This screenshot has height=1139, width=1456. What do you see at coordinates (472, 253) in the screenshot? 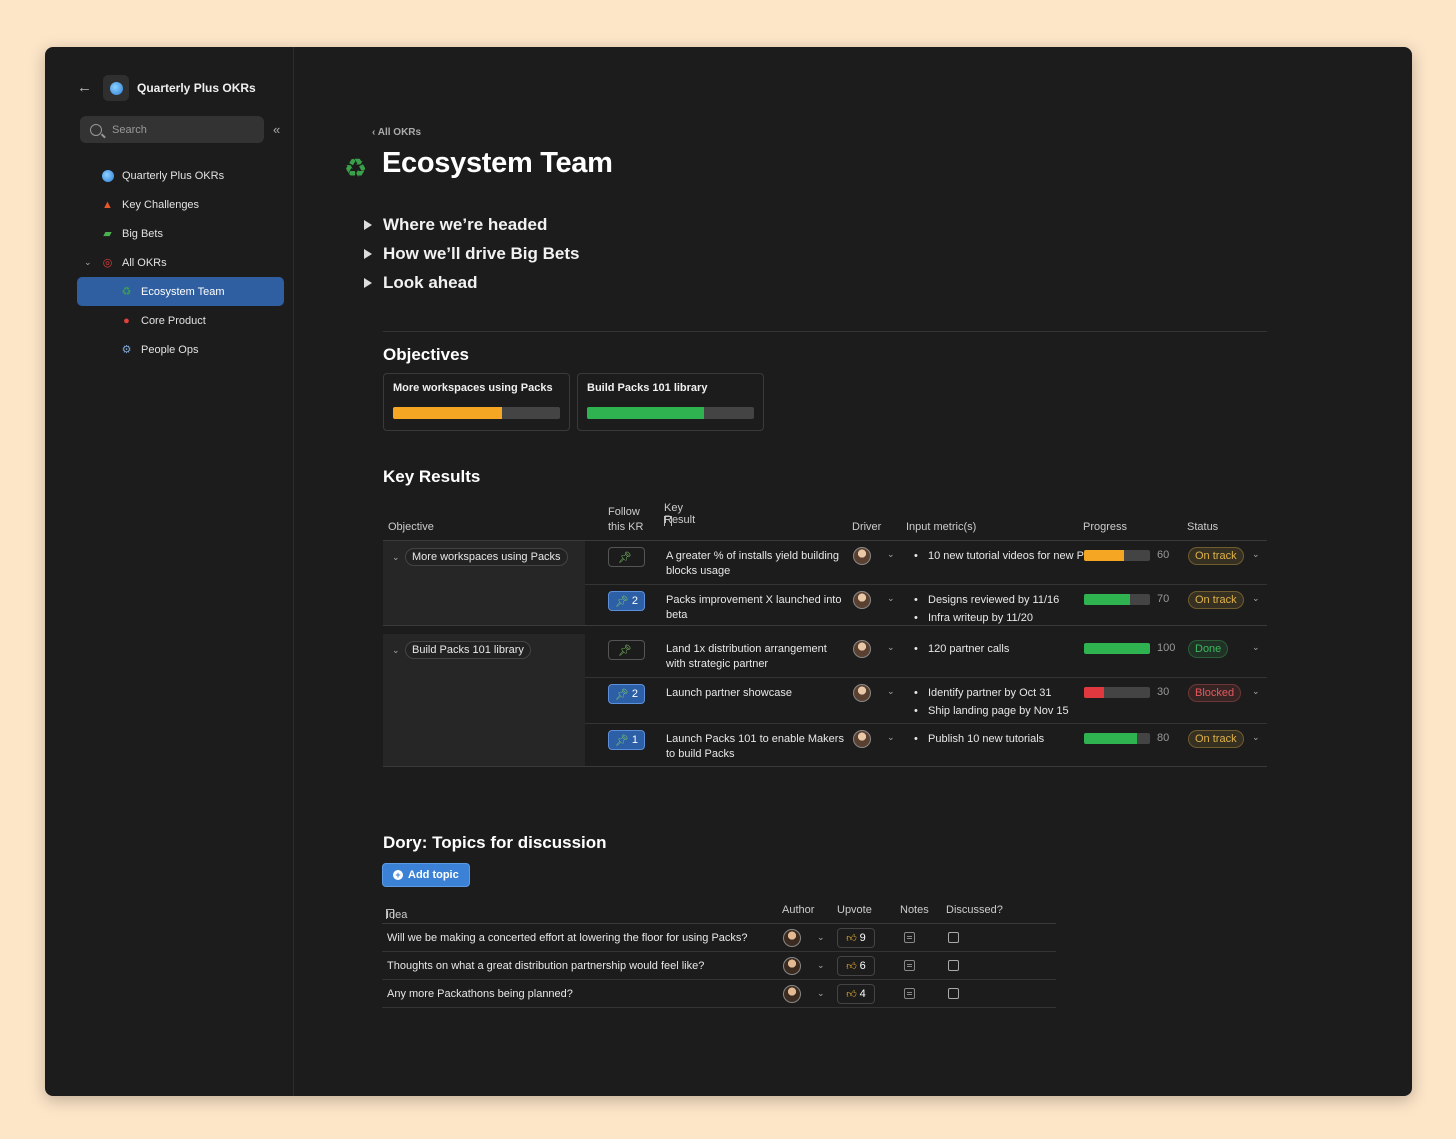
I see `toggle-drive-big-bets: How we’ll drive Big Bets` at bounding box center [472, 253].